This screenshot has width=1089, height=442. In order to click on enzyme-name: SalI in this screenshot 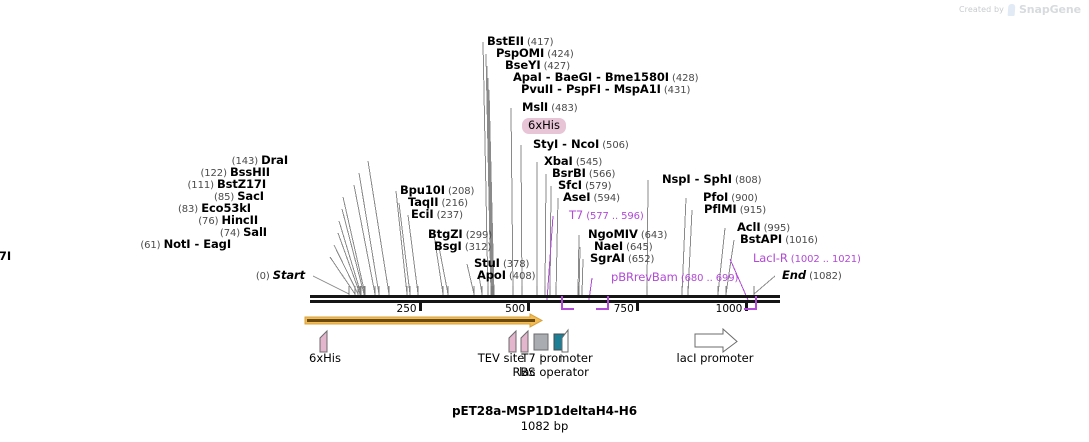, I will do `click(255, 232)`.